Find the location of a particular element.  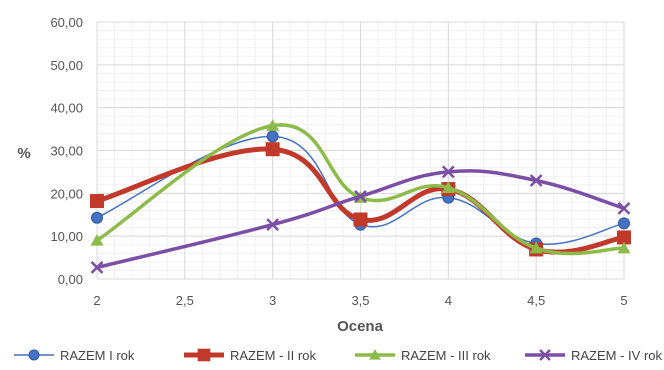

x-tick-label: 2,5 is located at coordinates (185, 300).